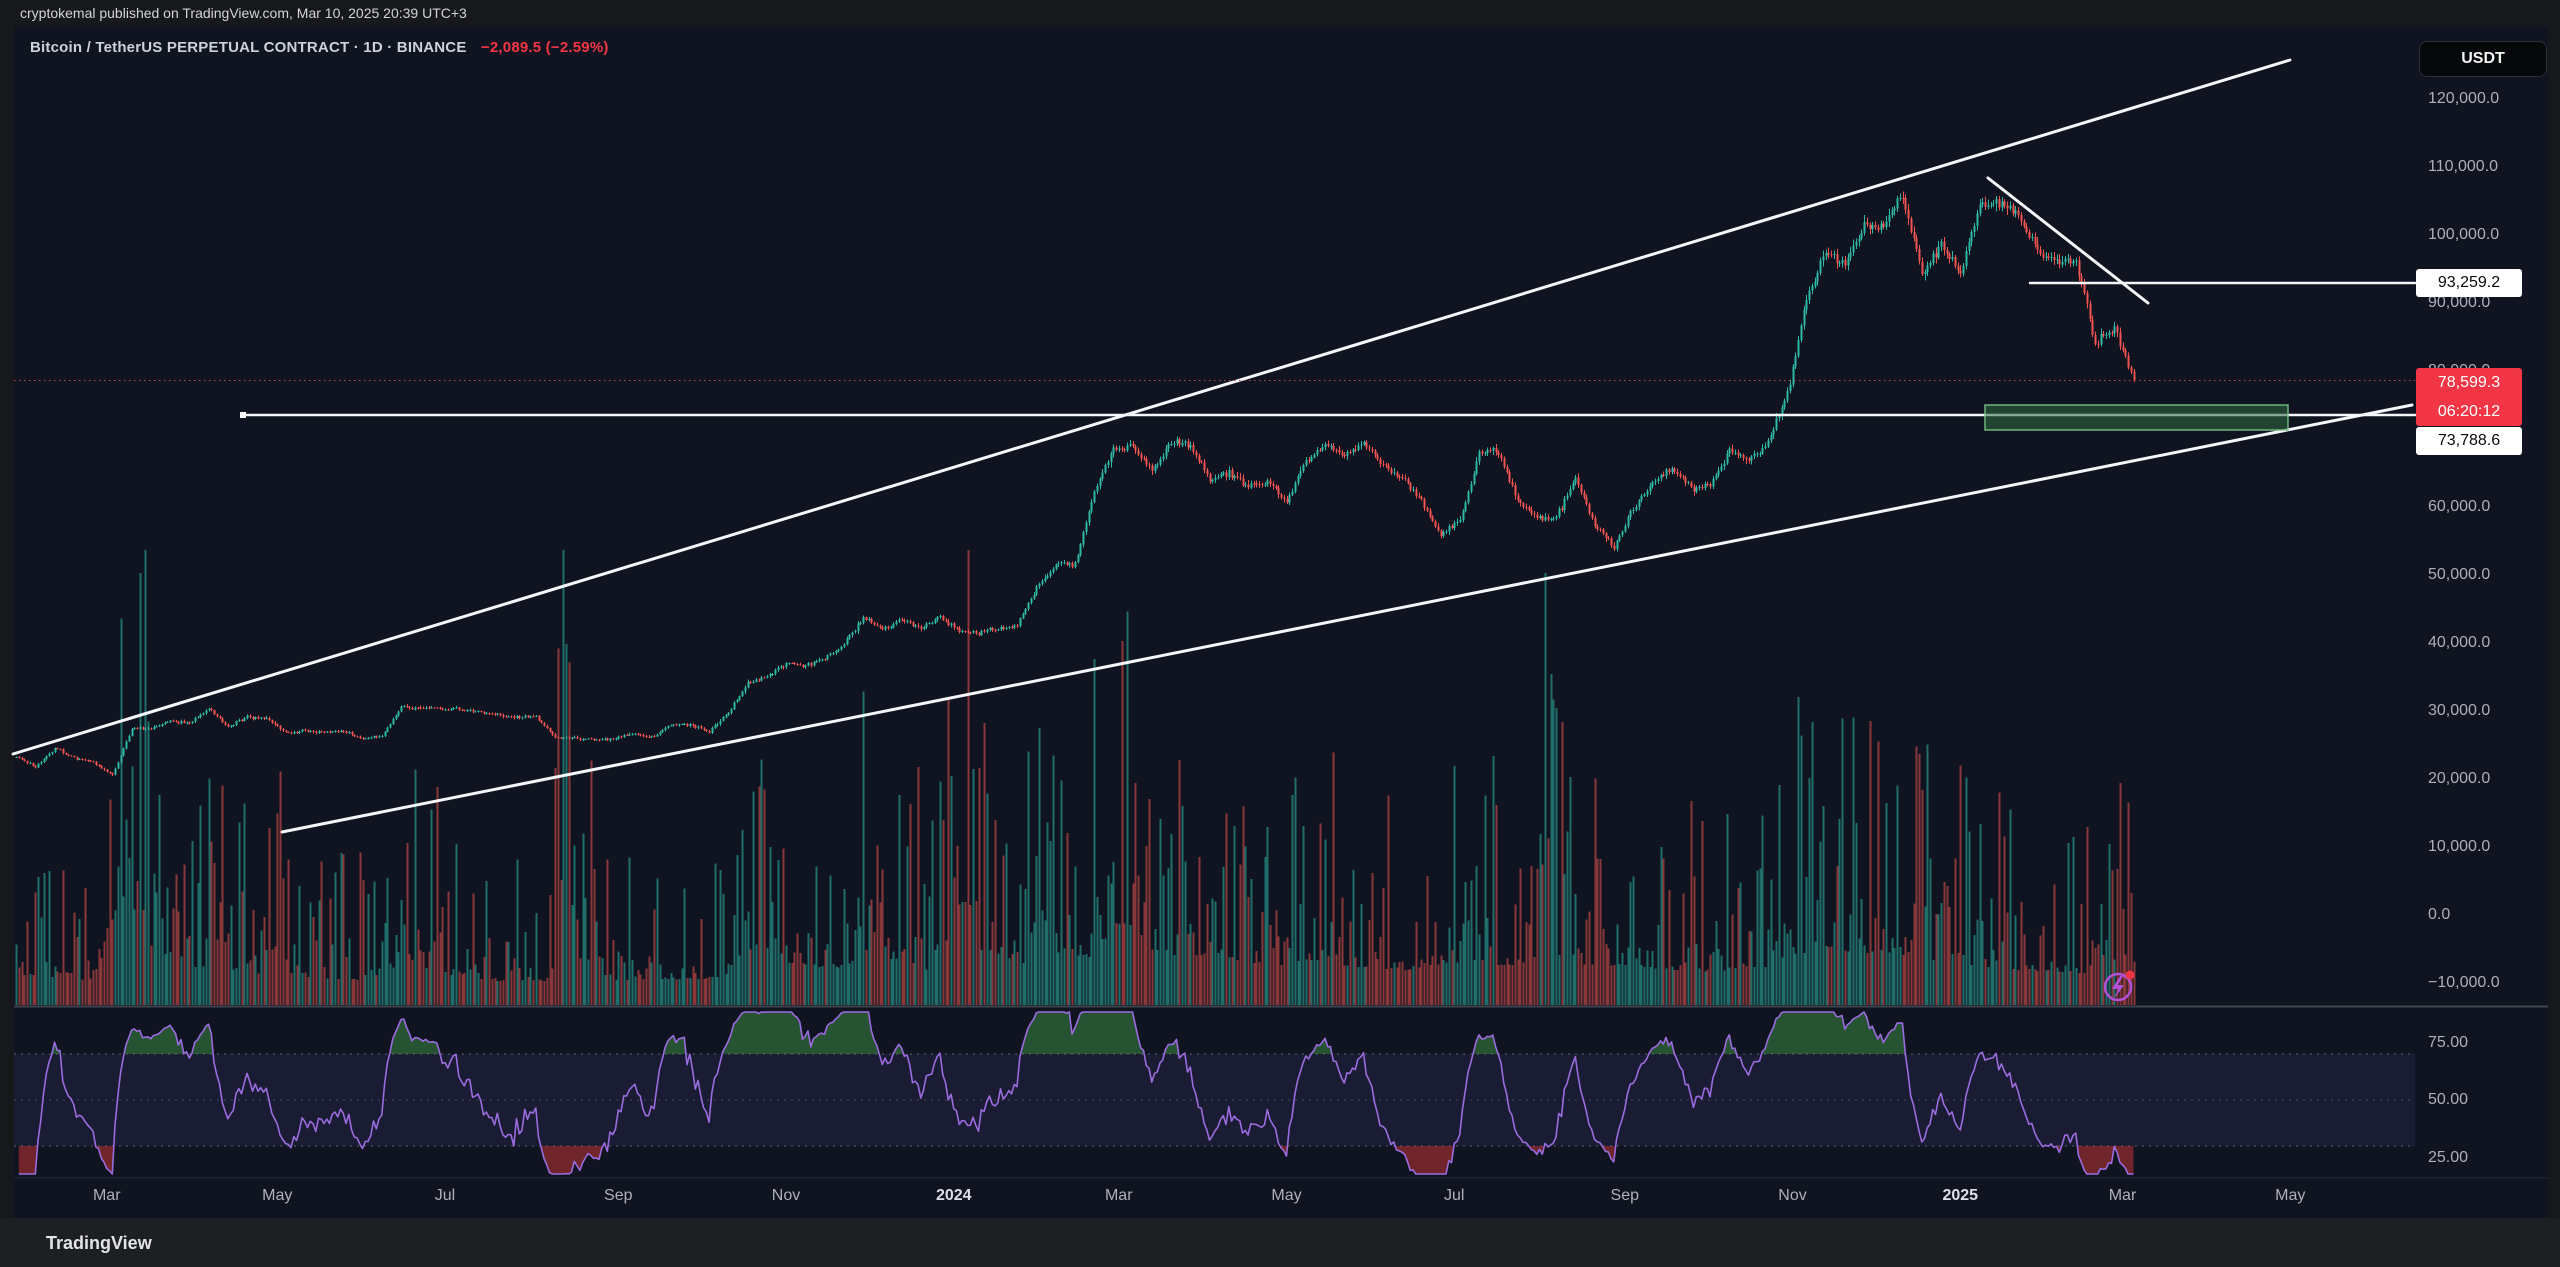 This screenshot has width=2560, height=1267. Describe the element at coordinates (1076, 1033) in the screenshot. I see `rsi-overbought-fill` at that location.